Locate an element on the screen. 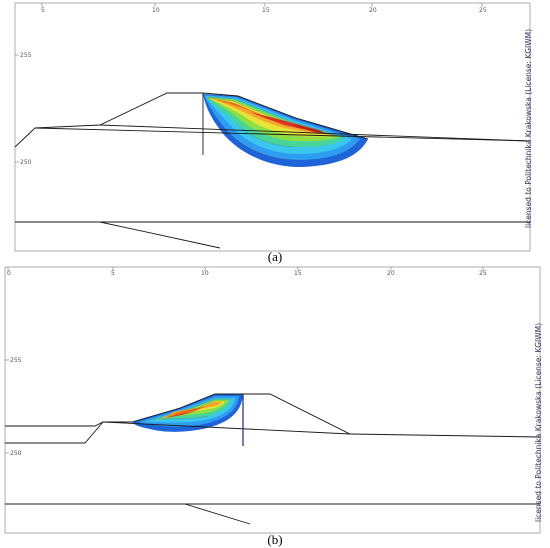 The image size is (550, 548). x-tick-label: 0 is located at coordinates (9, 273).